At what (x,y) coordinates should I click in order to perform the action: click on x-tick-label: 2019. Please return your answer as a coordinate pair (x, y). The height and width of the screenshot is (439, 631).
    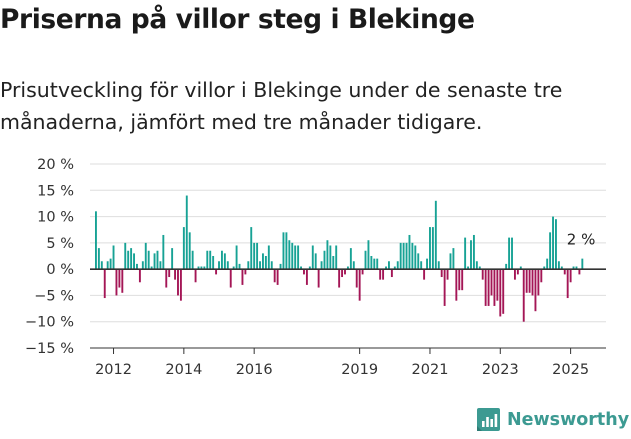
    Looking at the image, I should click on (359, 370).